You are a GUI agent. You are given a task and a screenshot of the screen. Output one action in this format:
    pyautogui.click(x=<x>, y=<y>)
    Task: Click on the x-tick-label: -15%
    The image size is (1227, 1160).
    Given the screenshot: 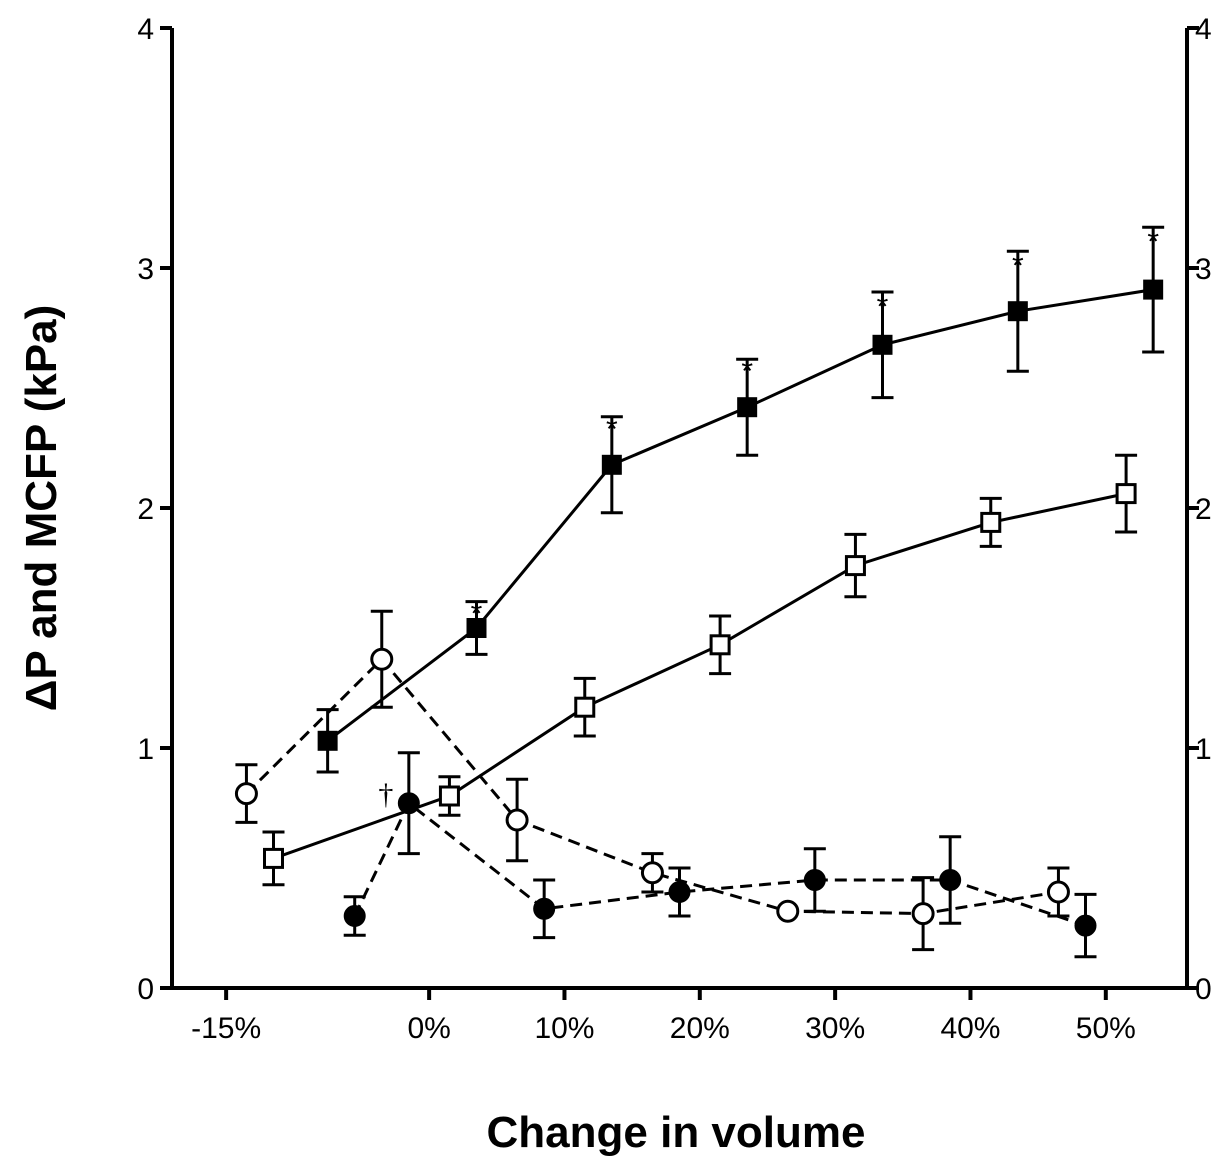 What is the action you would take?
    pyautogui.click(x=226, y=1028)
    